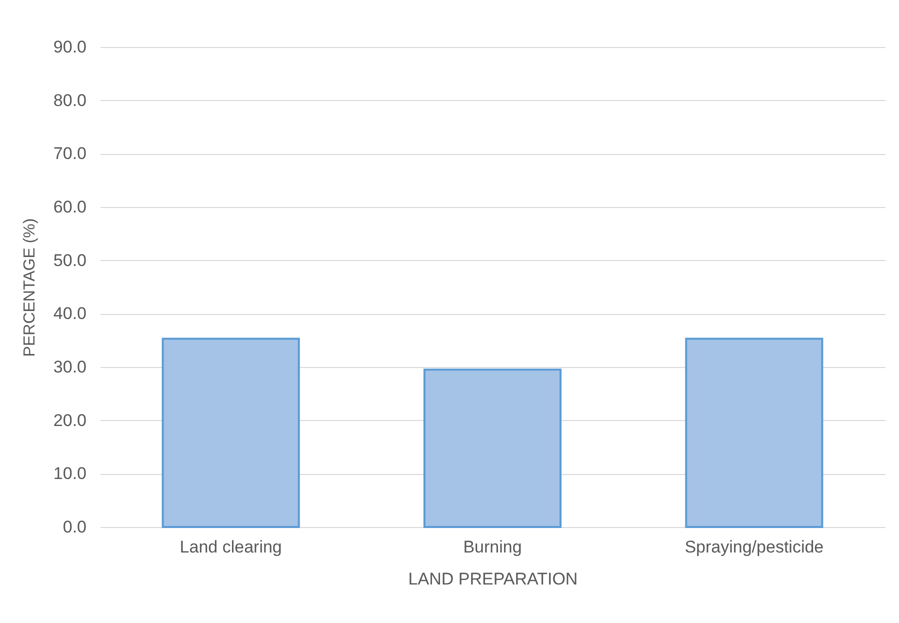  I want to click on y-tick-label: 80.0, so click(69, 100).